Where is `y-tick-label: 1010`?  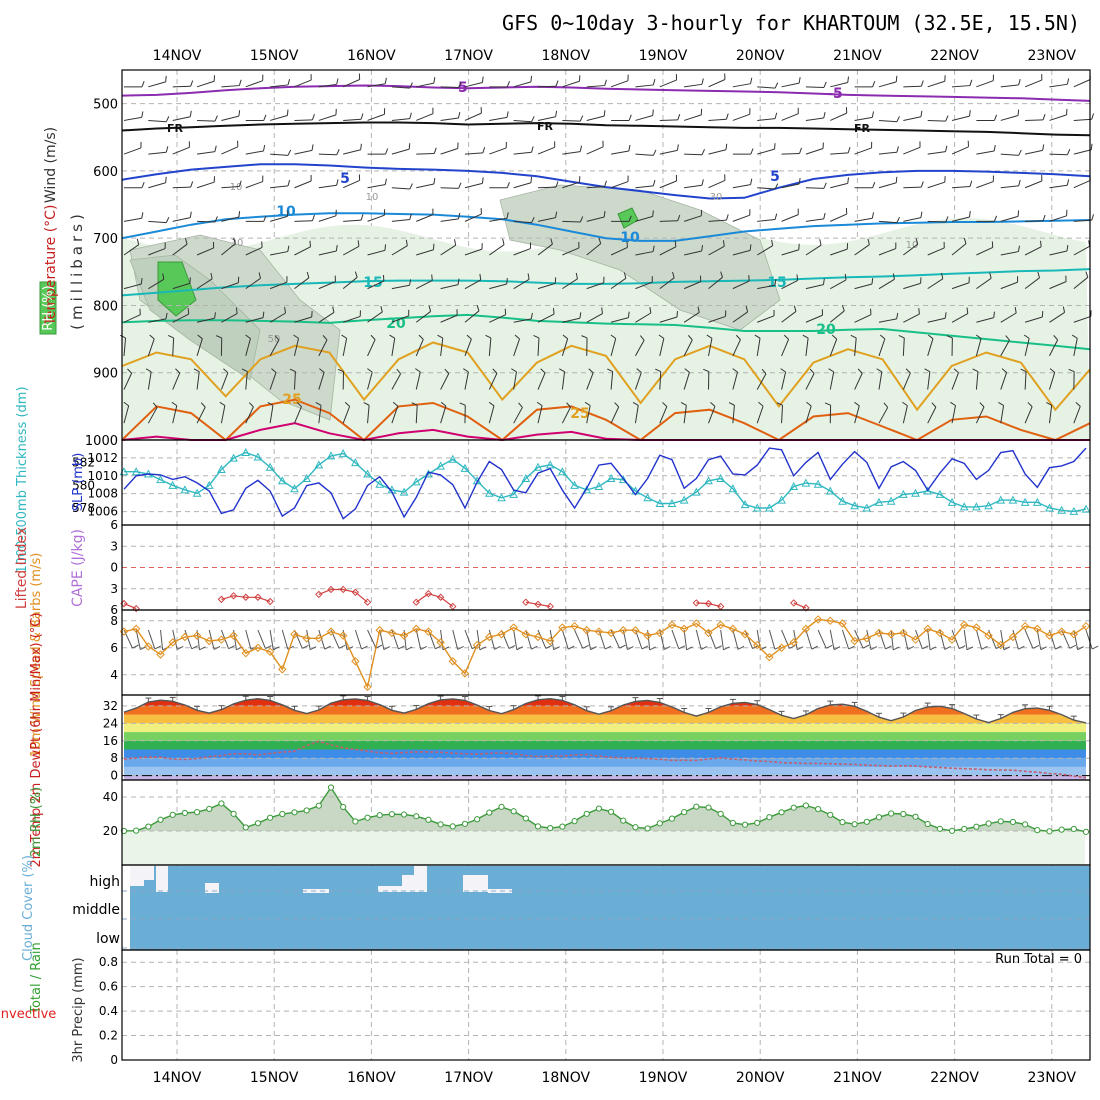
y-tick-label: 1010 is located at coordinates (102, 476).